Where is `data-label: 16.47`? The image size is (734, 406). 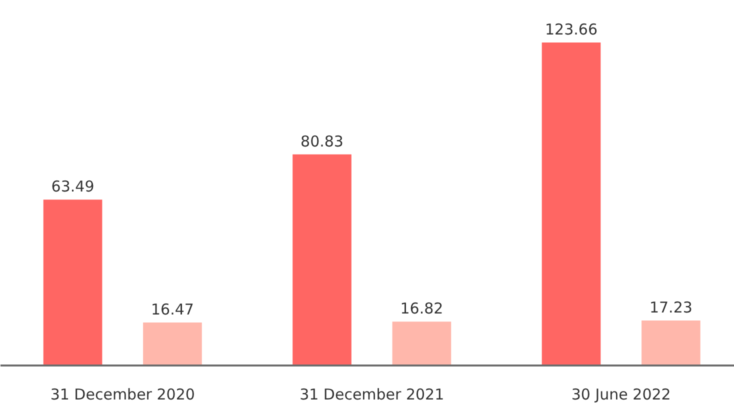
data-label: 16.47 is located at coordinates (172, 309).